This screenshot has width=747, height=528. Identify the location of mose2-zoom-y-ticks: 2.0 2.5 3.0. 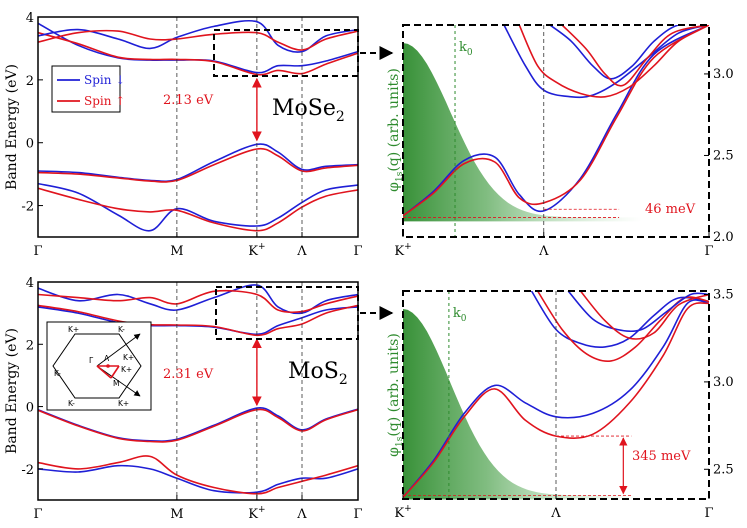
(719, 156).